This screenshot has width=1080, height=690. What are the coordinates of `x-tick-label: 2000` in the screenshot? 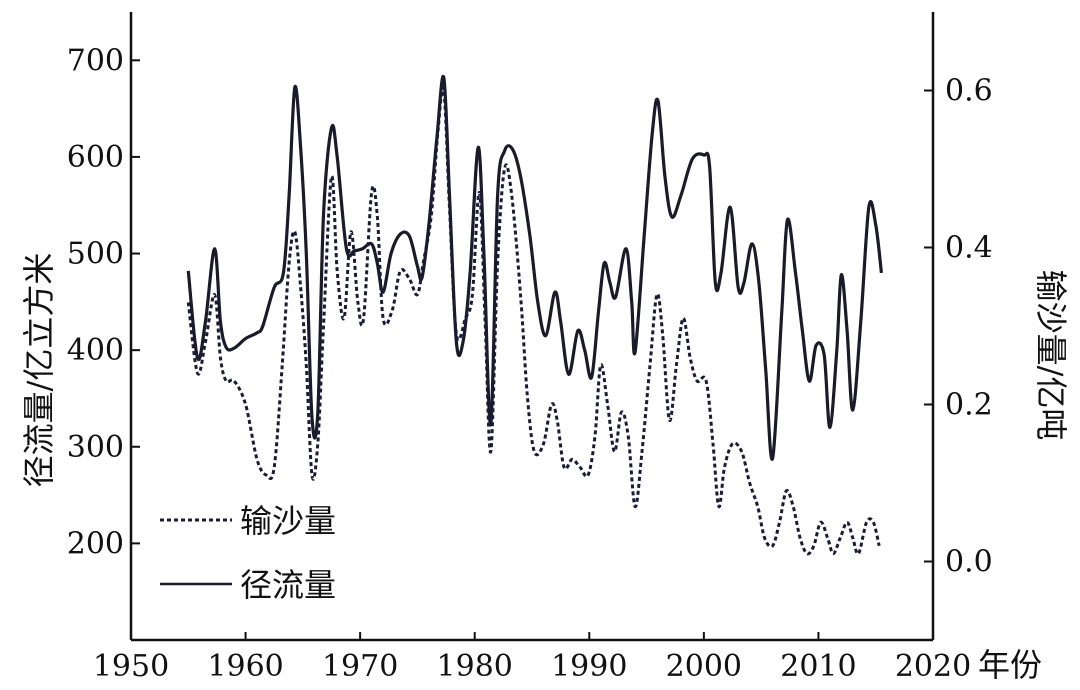 It's located at (704, 666).